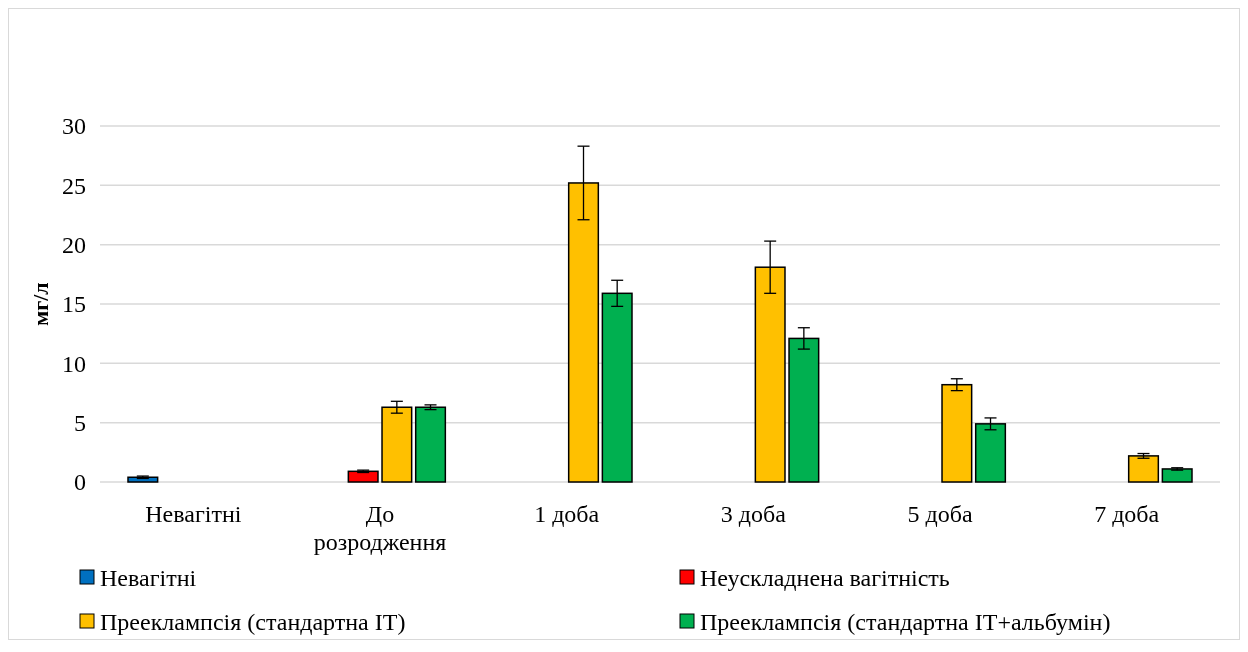 The width and height of the screenshot is (1248, 652). Describe the element at coordinates (74, 304) in the screenshot. I see `y-tick-label: 15` at that location.